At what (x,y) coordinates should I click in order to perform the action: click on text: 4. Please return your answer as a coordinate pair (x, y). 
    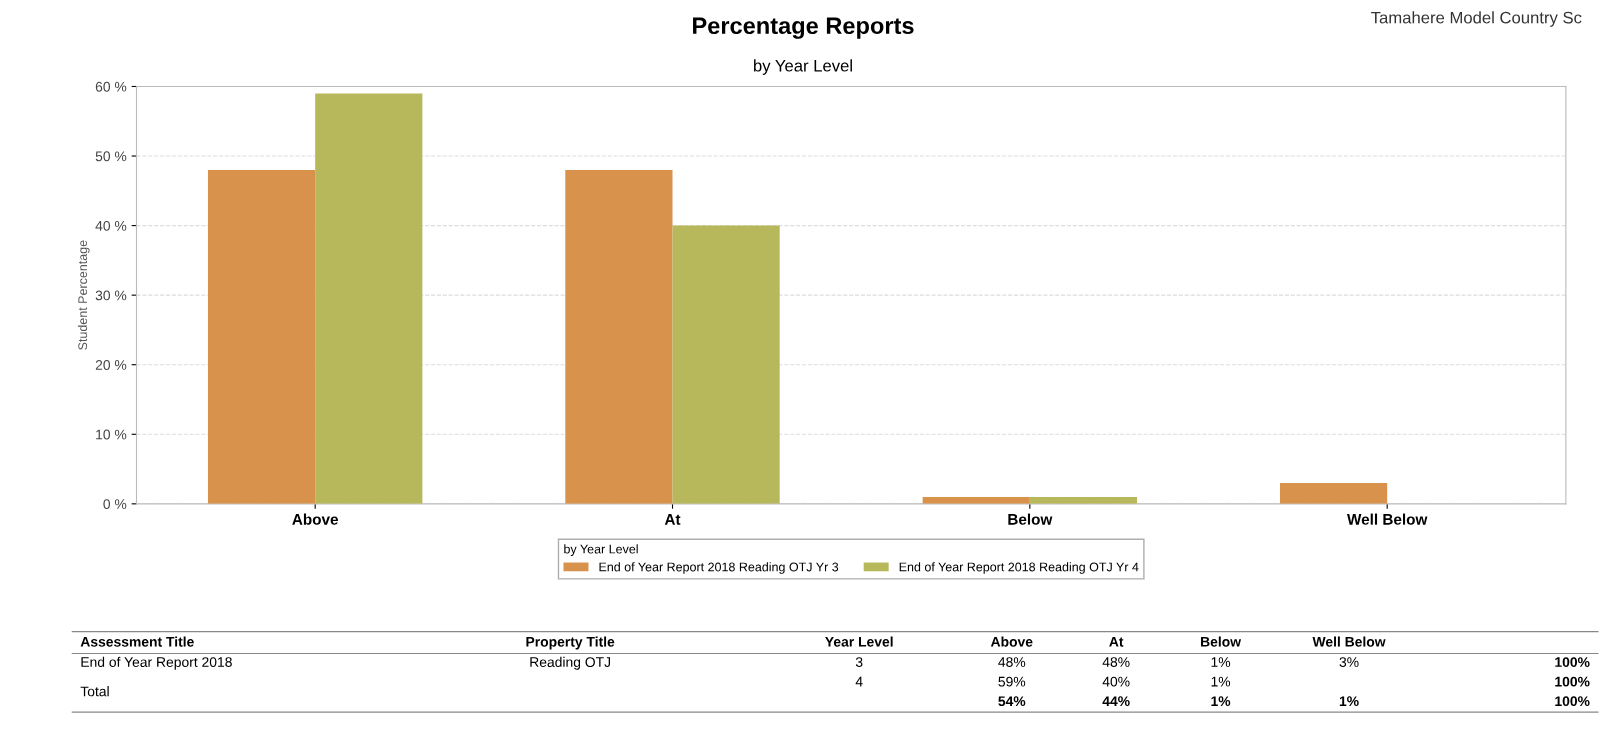
    Looking at the image, I should click on (859, 681).